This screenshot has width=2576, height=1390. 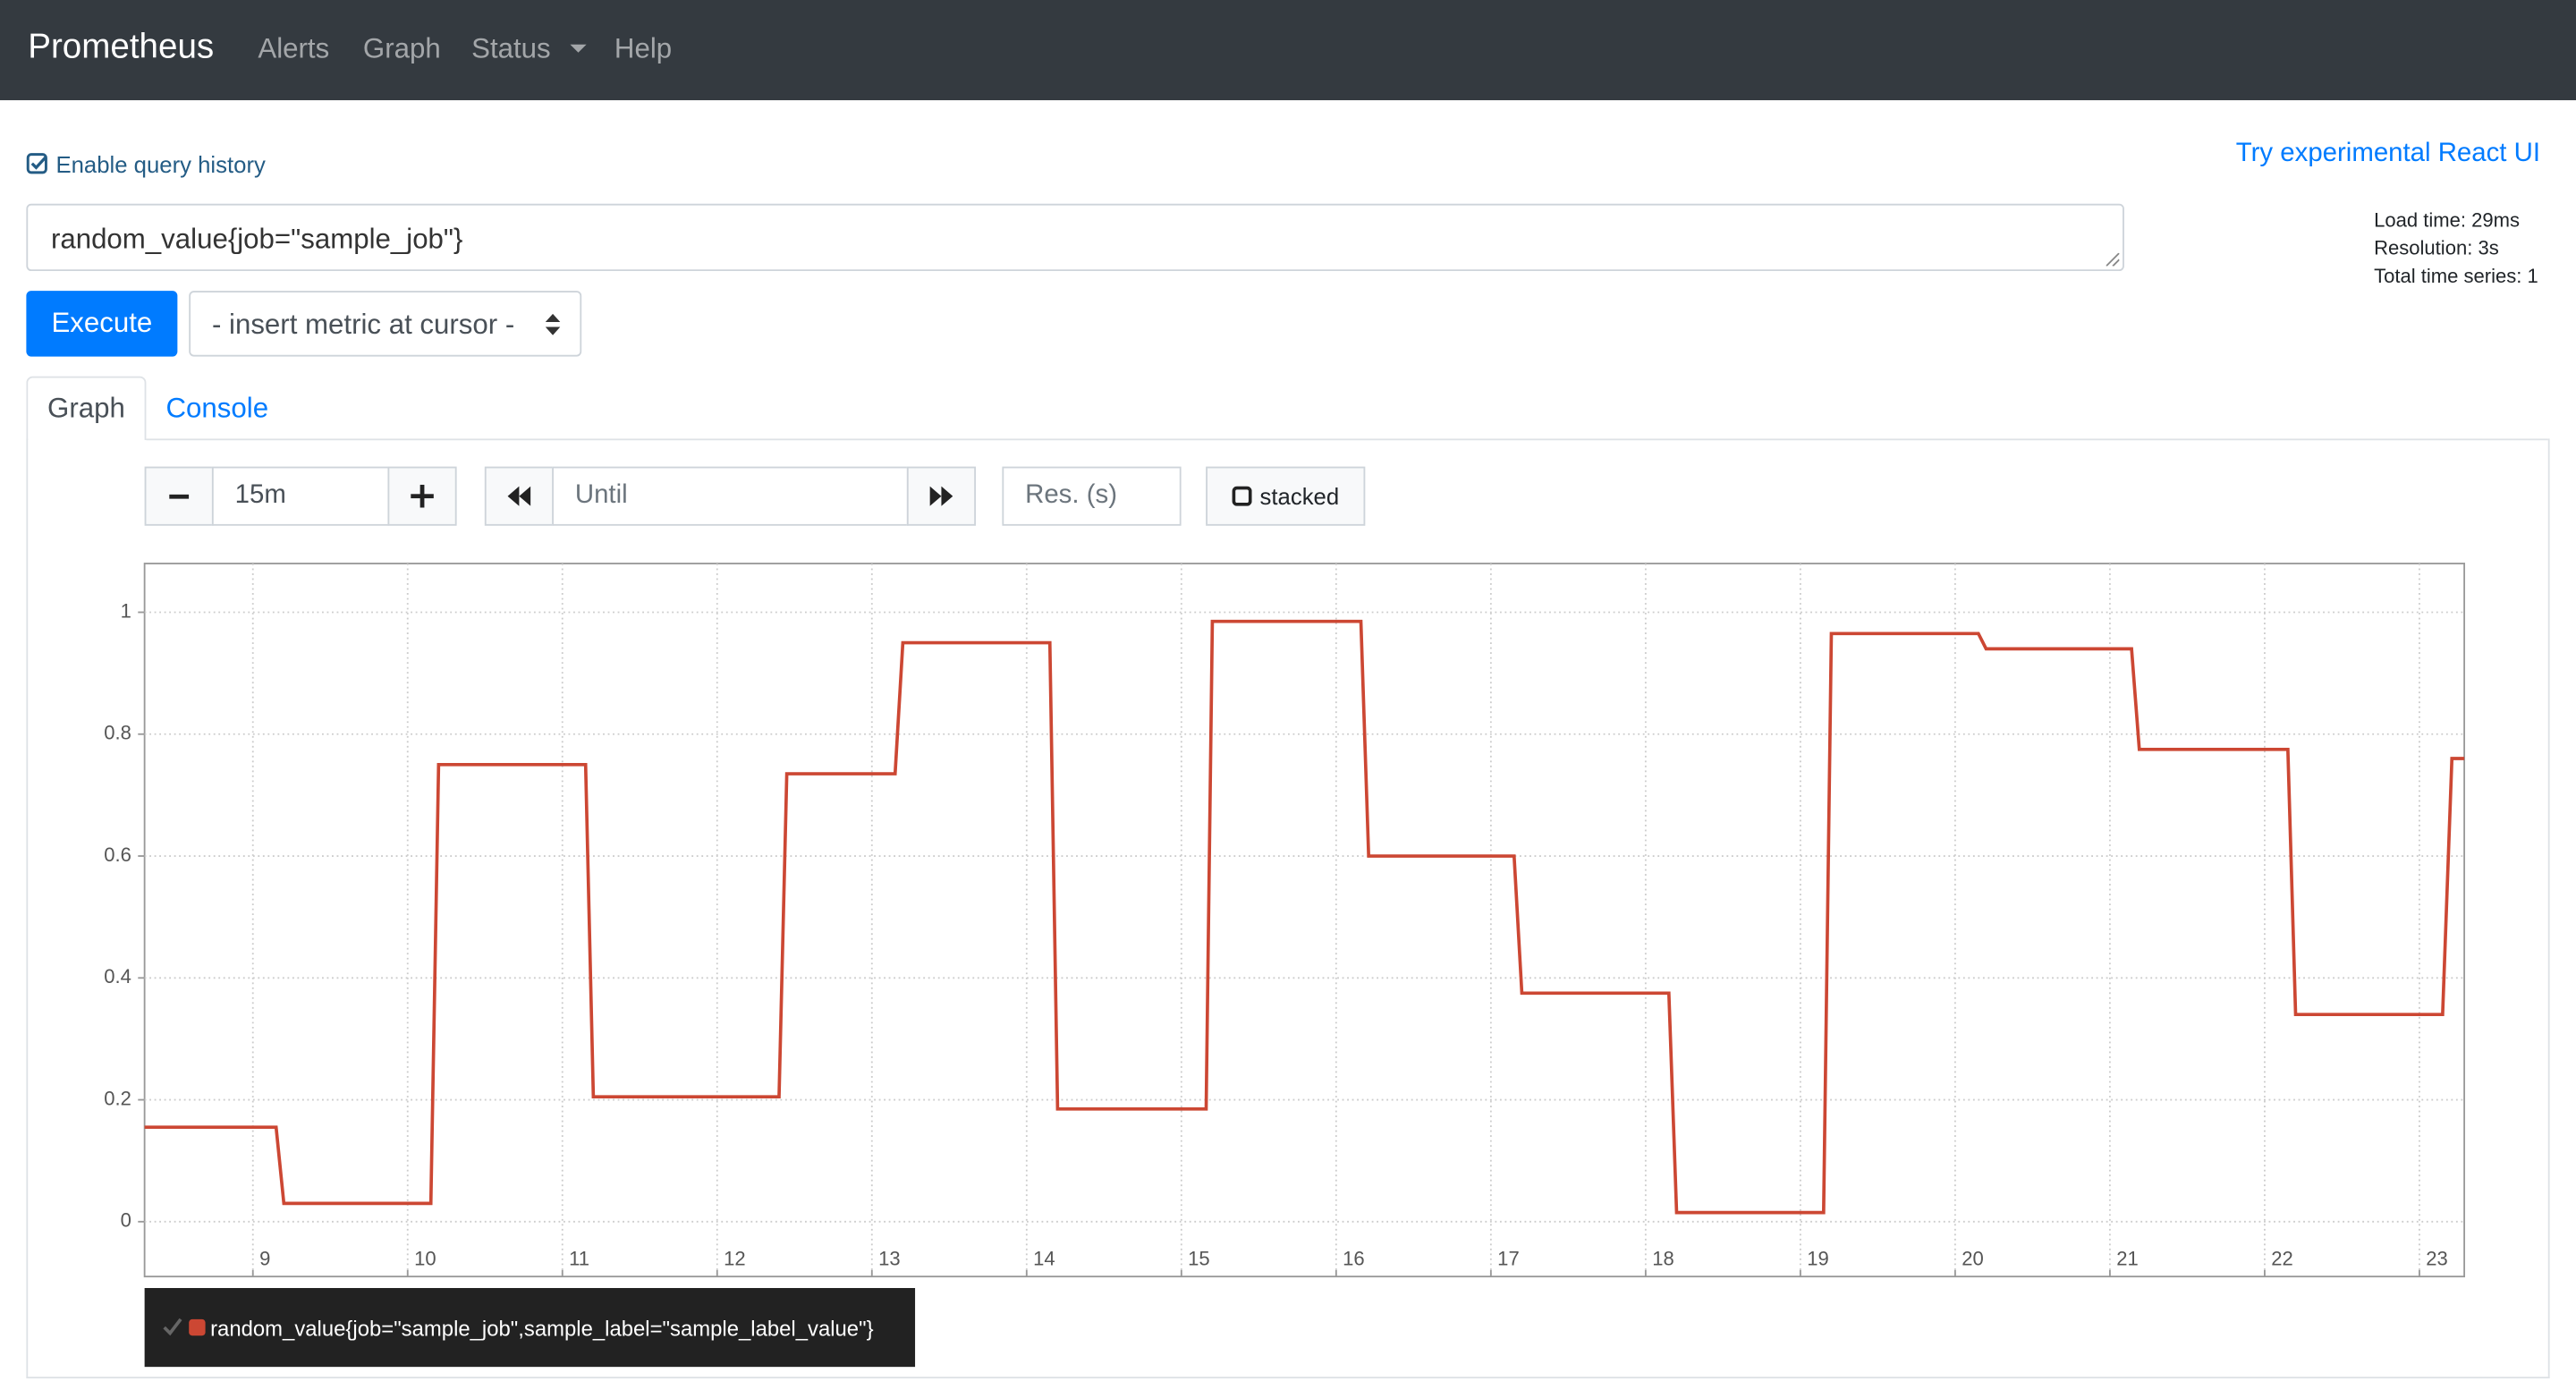 I want to click on x-tick-label: 16, so click(x=1354, y=1259).